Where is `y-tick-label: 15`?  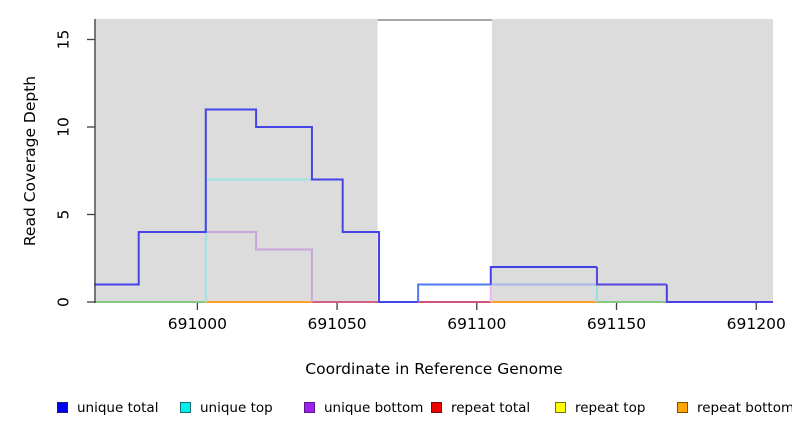 y-tick-label: 15 is located at coordinates (64, 40).